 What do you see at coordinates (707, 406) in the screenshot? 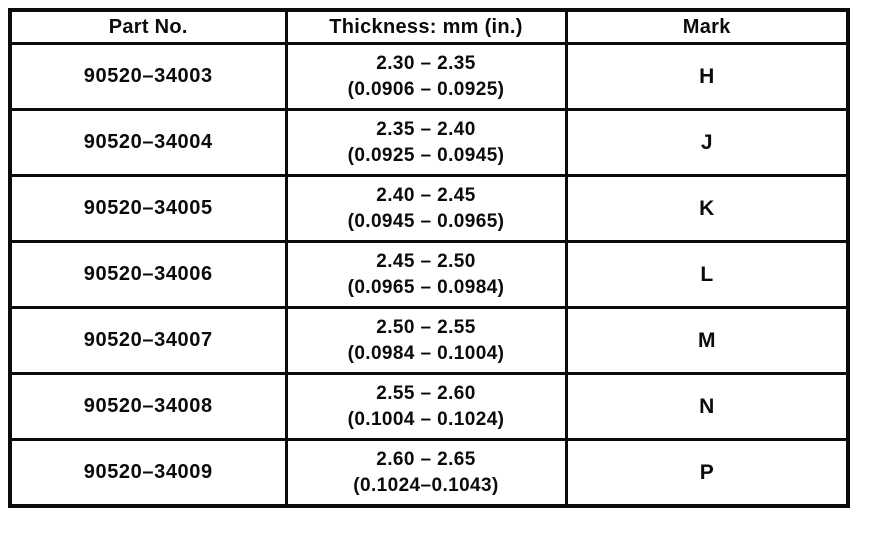
I see `mark-cell: N` at bounding box center [707, 406].